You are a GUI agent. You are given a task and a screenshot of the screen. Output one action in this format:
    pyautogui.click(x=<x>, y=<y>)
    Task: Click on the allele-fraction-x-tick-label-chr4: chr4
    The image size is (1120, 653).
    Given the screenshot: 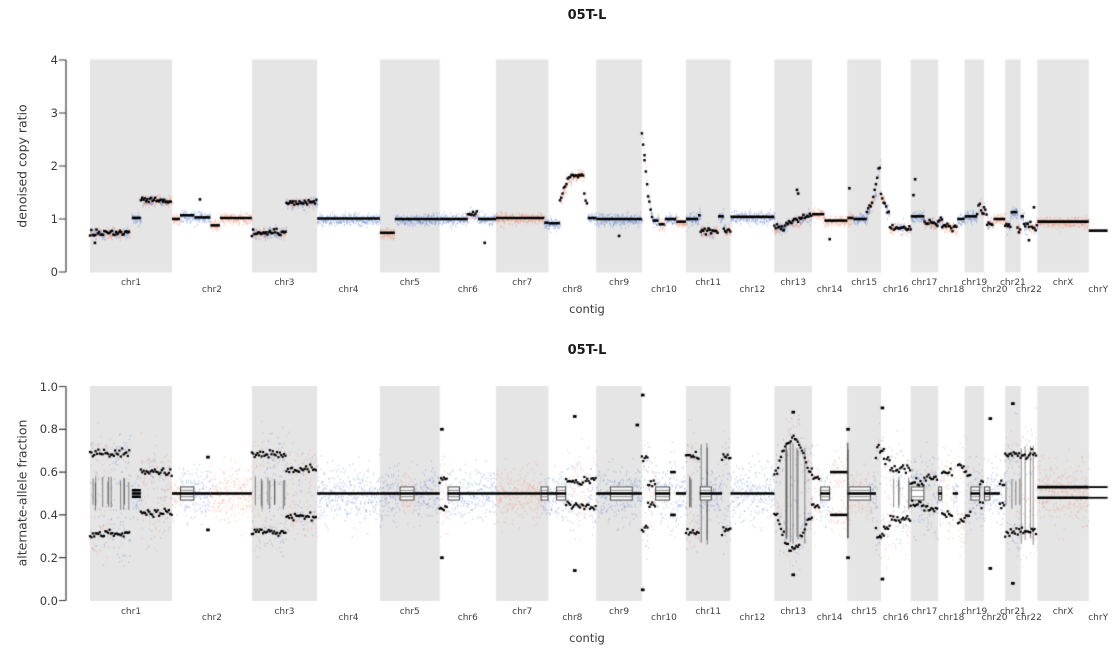 What is the action you would take?
    pyautogui.click(x=348, y=618)
    